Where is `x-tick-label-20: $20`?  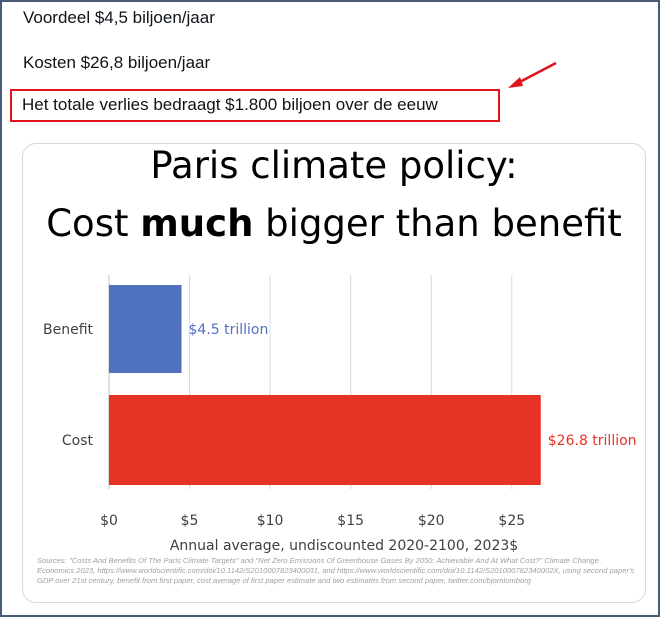
x-tick-label-20: $20 is located at coordinates (431, 521).